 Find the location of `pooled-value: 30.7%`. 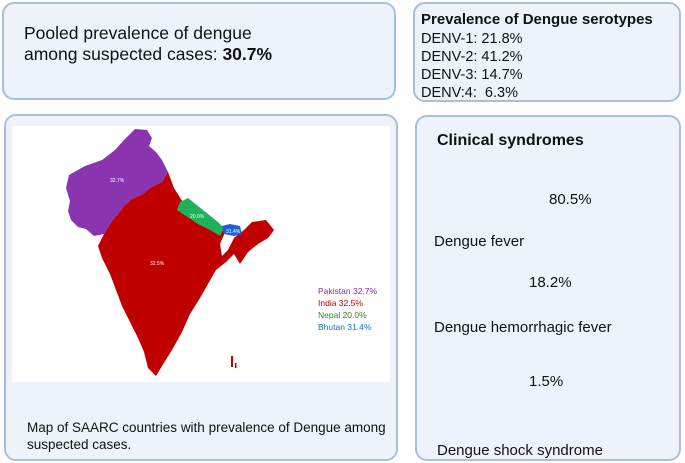

pooled-value: 30.7% is located at coordinates (247, 54).